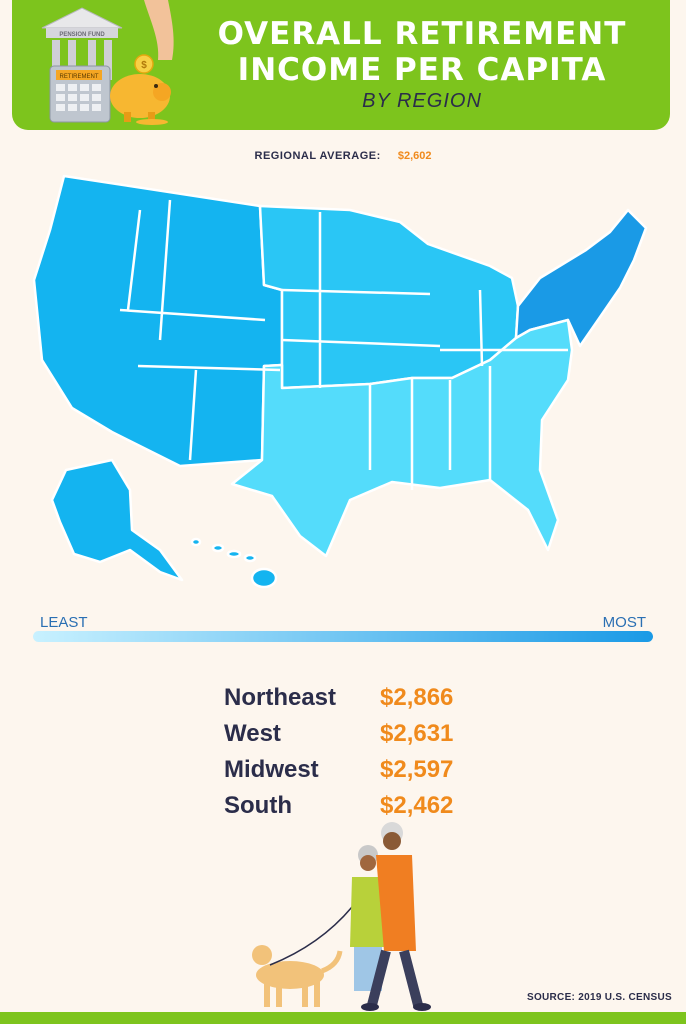 The image size is (686, 1024). Describe the element at coordinates (599, 997) in the screenshot. I see `source-credit: SOURCE: 2019 U.S. CENSUS` at that location.